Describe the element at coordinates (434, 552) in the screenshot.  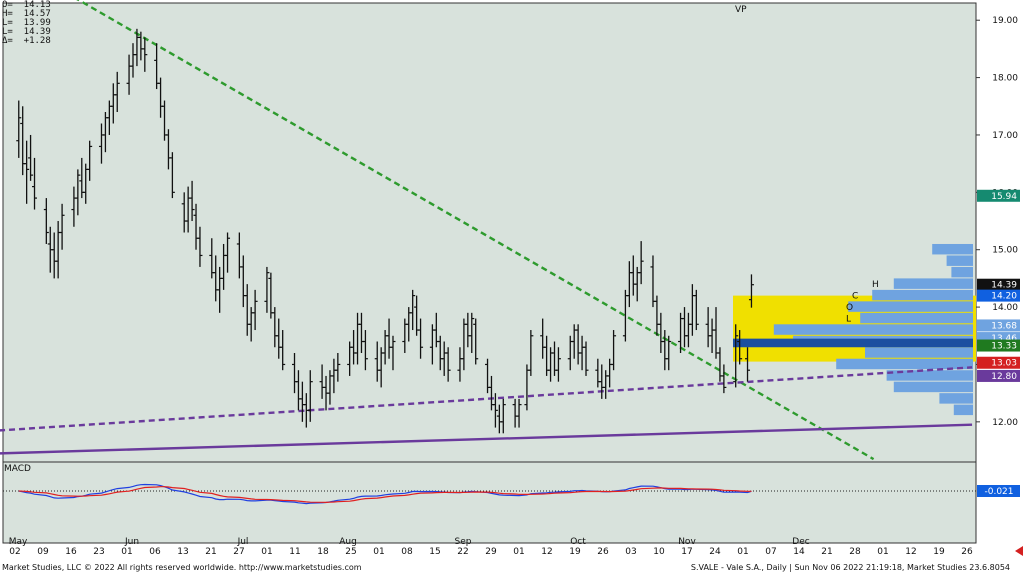
I see `x-day-label: 15` at that location.